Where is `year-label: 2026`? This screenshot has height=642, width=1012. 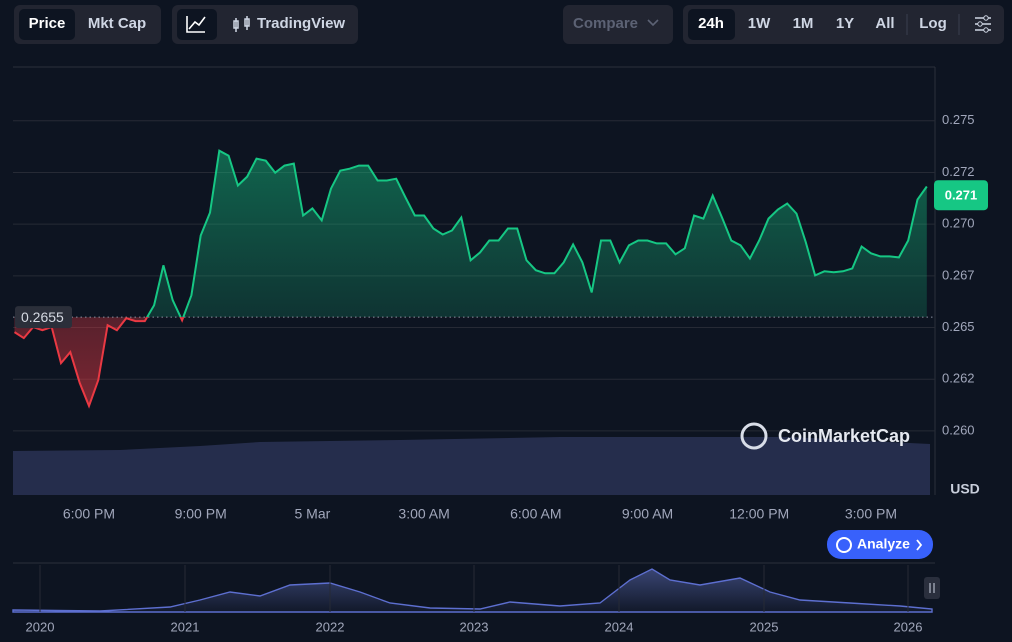 year-label: 2026 is located at coordinates (908, 626).